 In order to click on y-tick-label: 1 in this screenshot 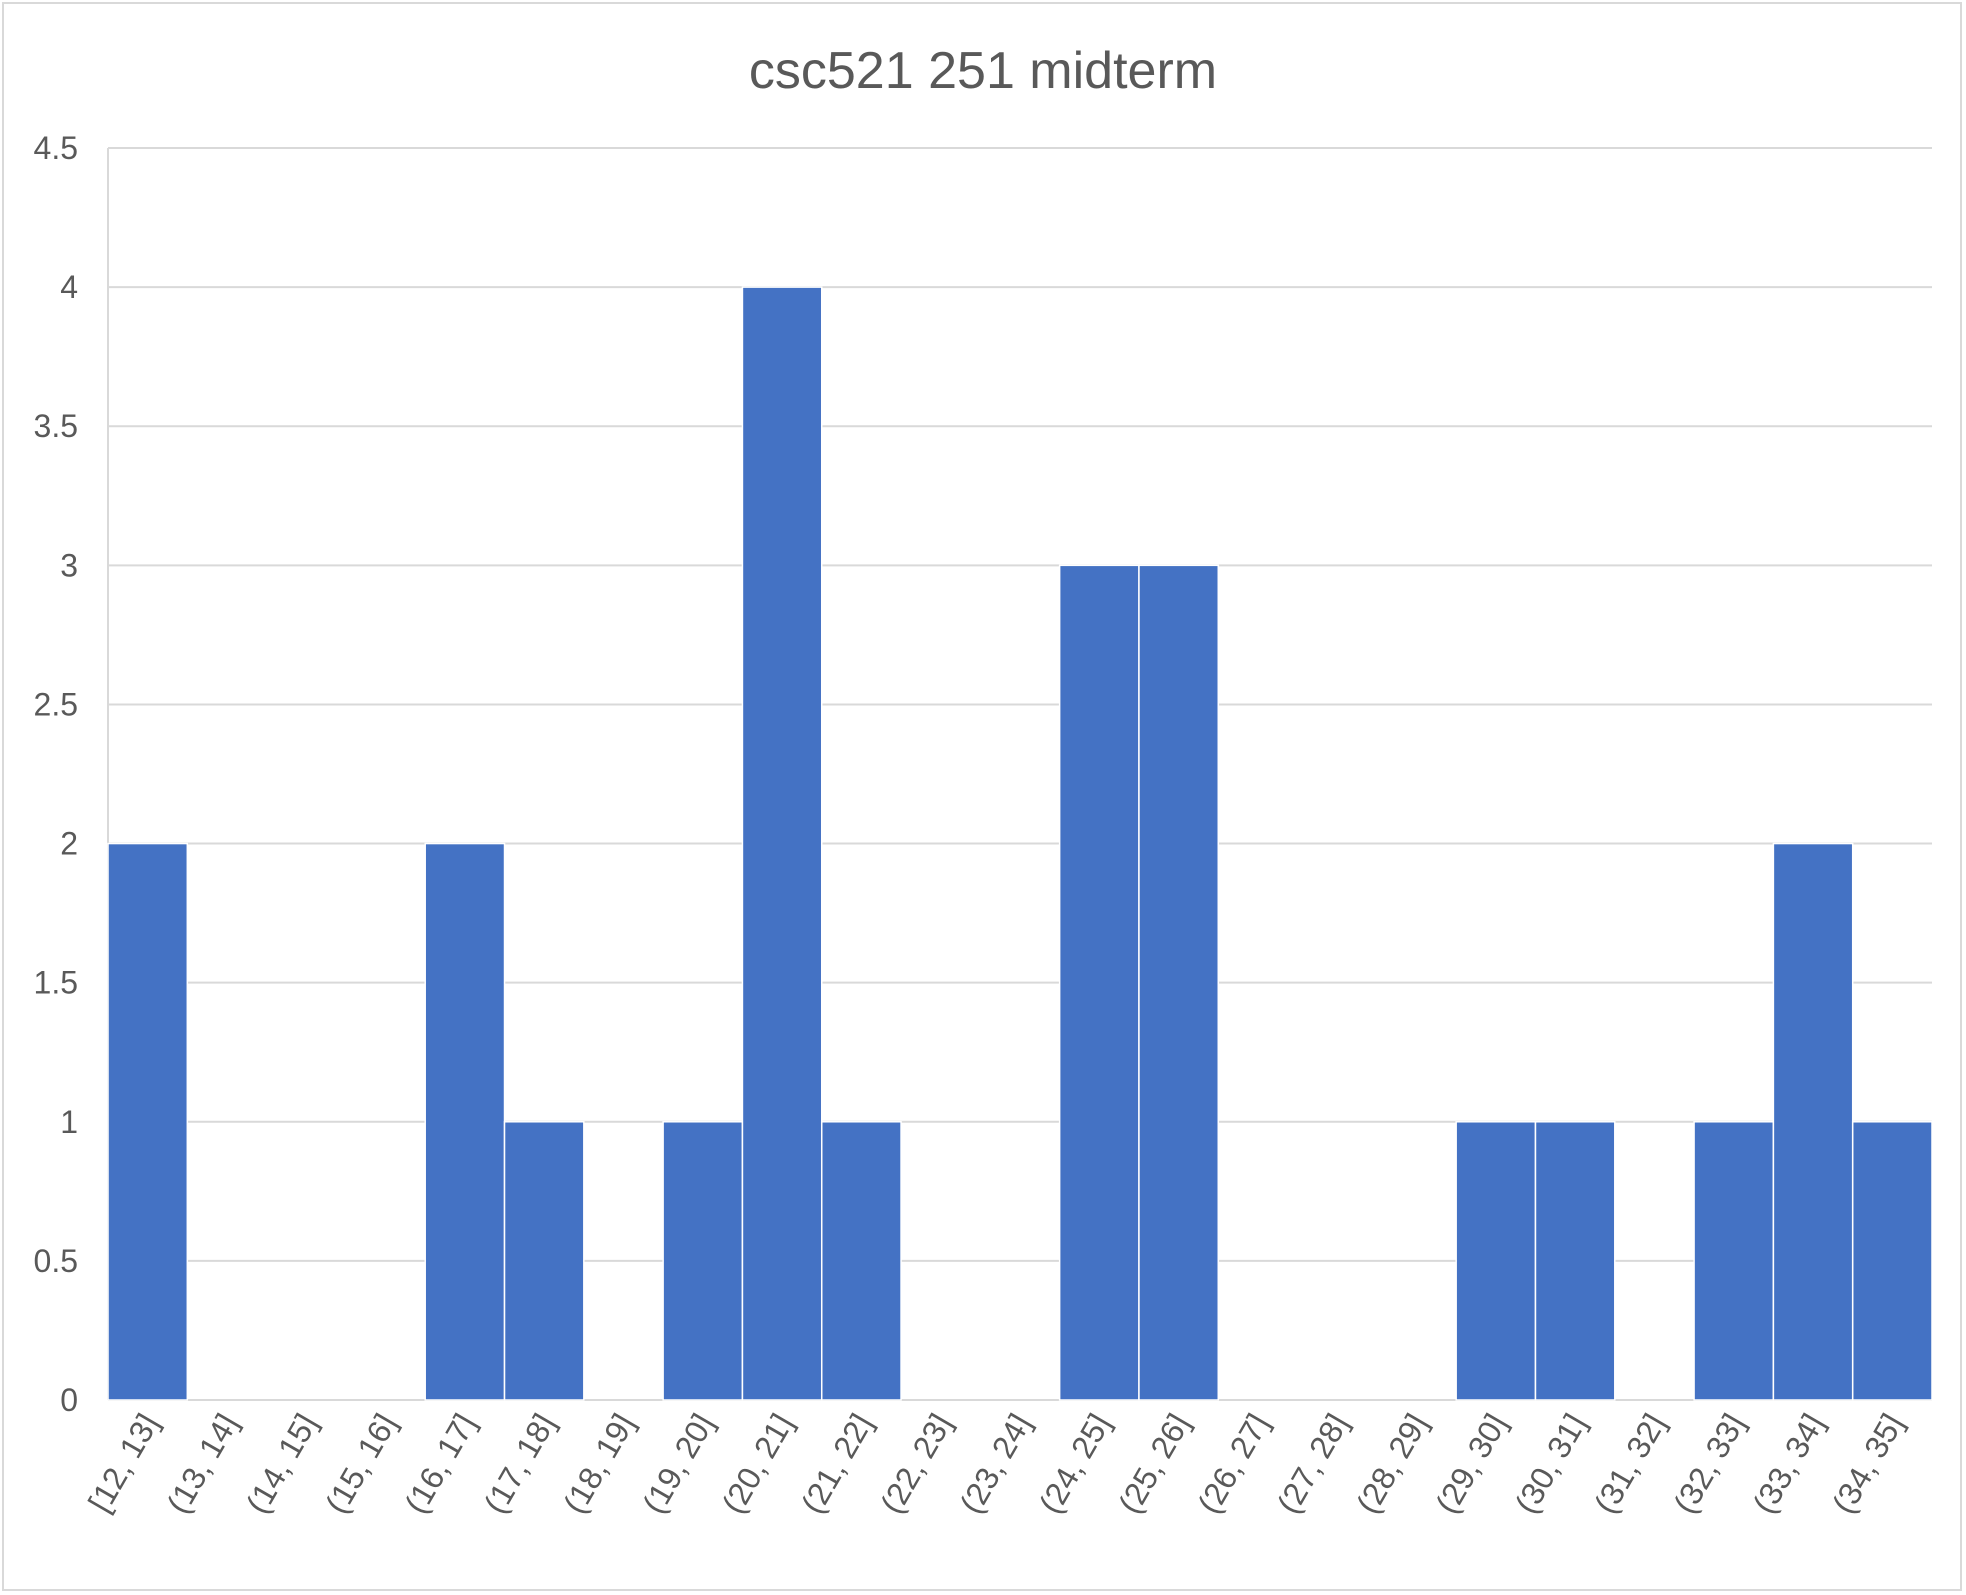, I will do `click(69, 1122)`.